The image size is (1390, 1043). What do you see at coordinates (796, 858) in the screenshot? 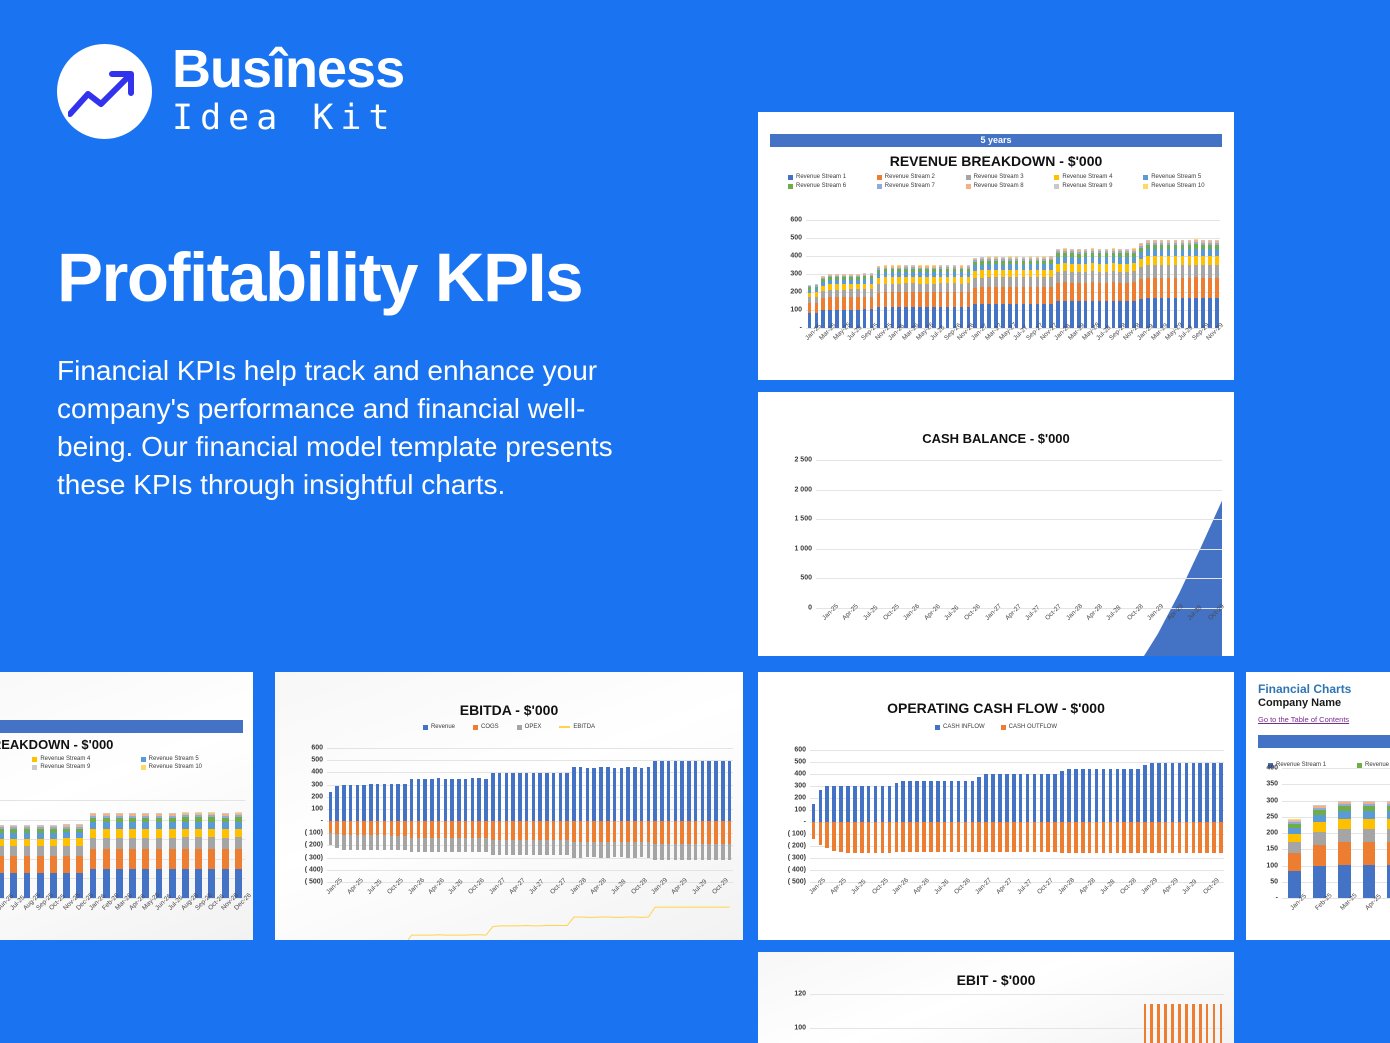
I see `y-axis-tick-label: ( 300)` at bounding box center [796, 858].